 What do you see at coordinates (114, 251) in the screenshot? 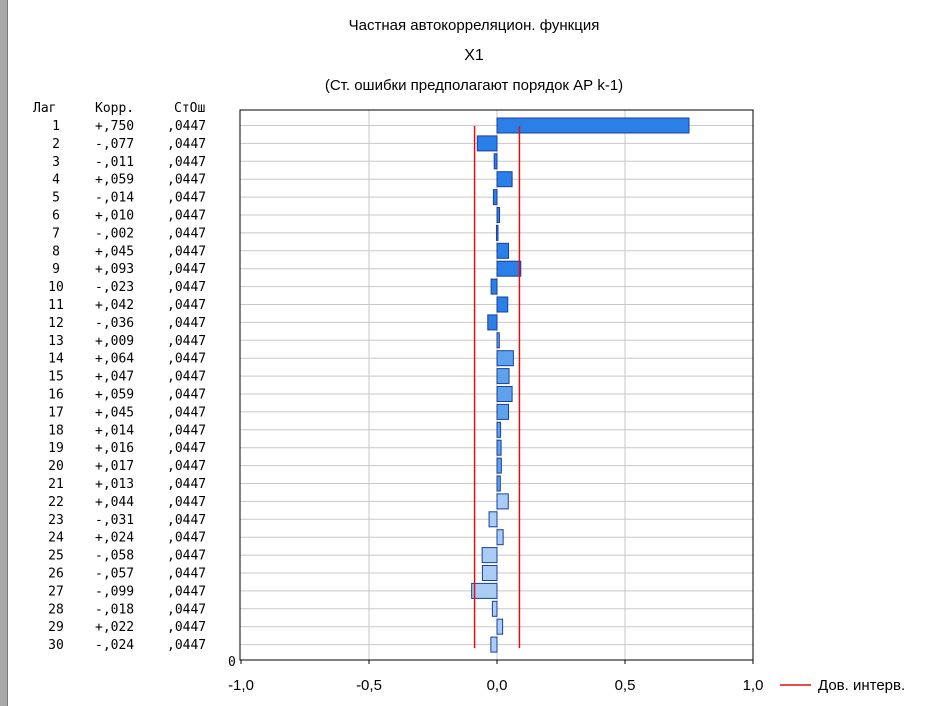
I see `corr-label: +,045` at bounding box center [114, 251].